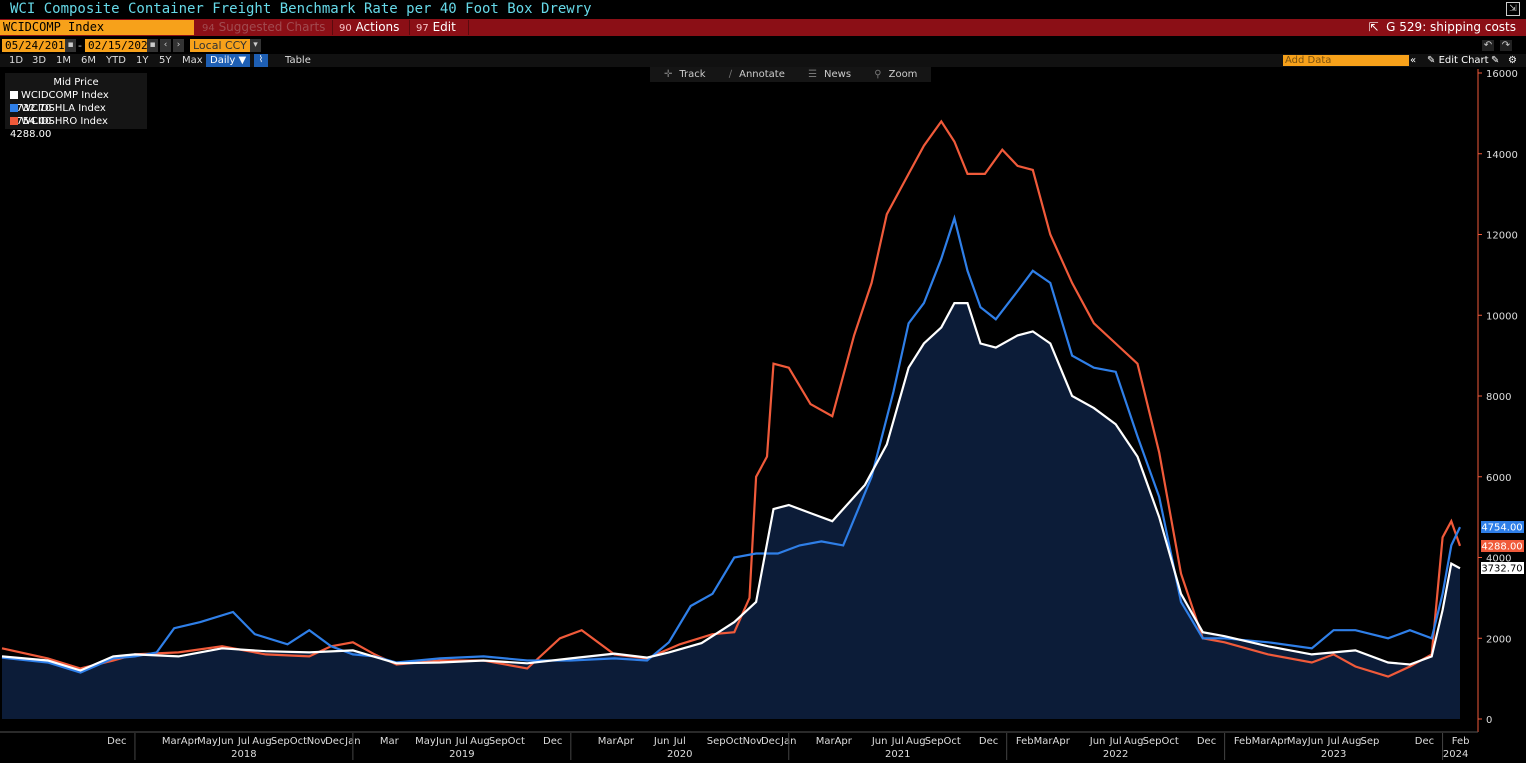 The width and height of the screenshot is (1526, 763). What do you see at coordinates (63, 60) in the screenshot?
I see `range-1m: 1M` at bounding box center [63, 60].